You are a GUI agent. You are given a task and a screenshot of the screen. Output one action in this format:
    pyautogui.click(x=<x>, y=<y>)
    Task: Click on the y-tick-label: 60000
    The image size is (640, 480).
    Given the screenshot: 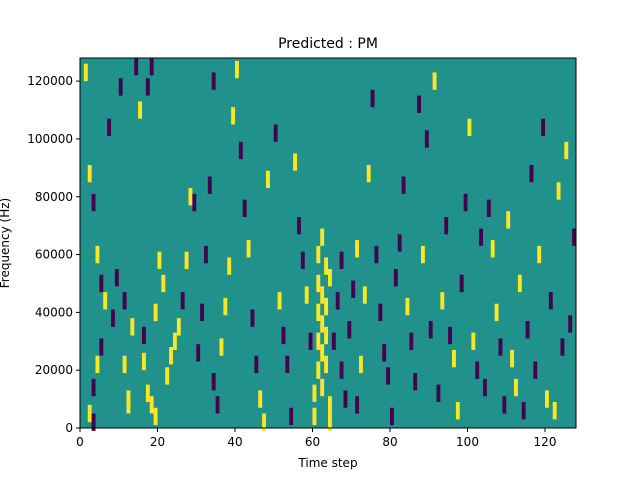 What is the action you would take?
    pyautogui.click(x=54, y=255)
    